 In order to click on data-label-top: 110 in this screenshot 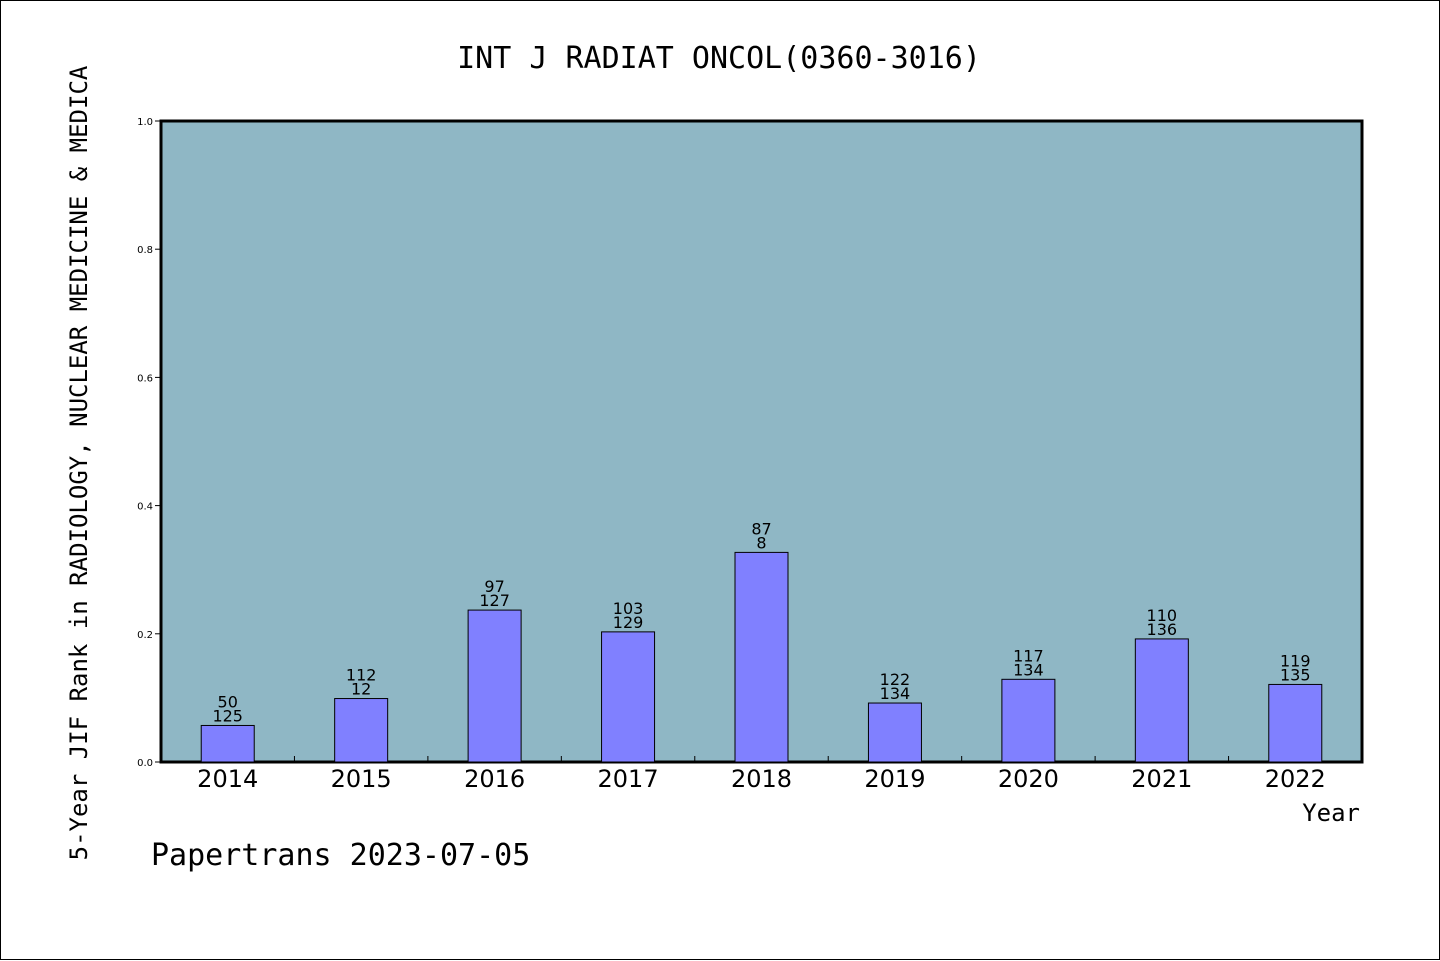, I will do `click(1162, 615)`.